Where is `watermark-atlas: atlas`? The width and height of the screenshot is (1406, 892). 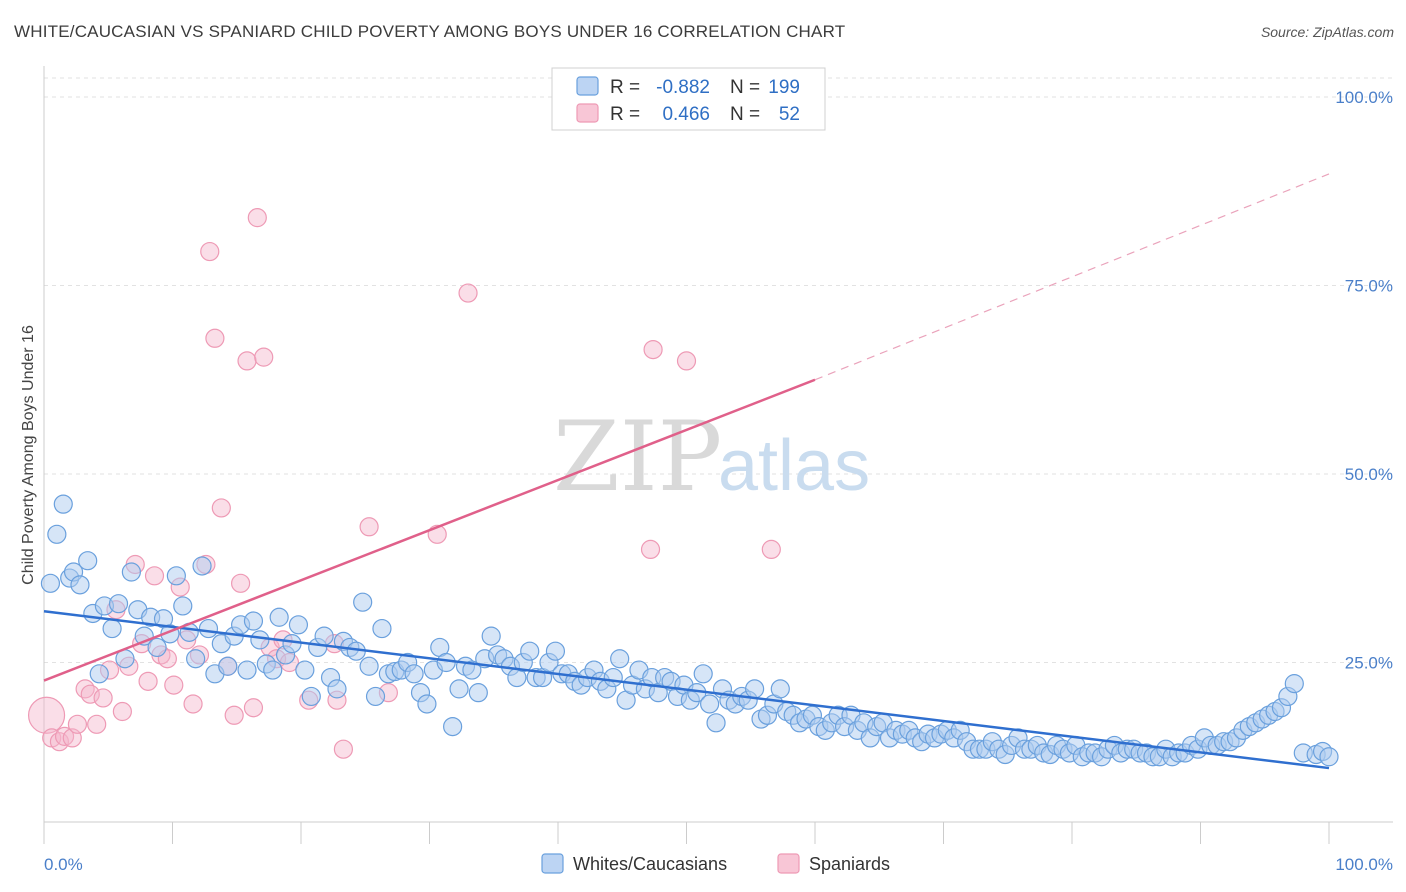
watermark-atlas: atlas is located at coordinates (794, 466).